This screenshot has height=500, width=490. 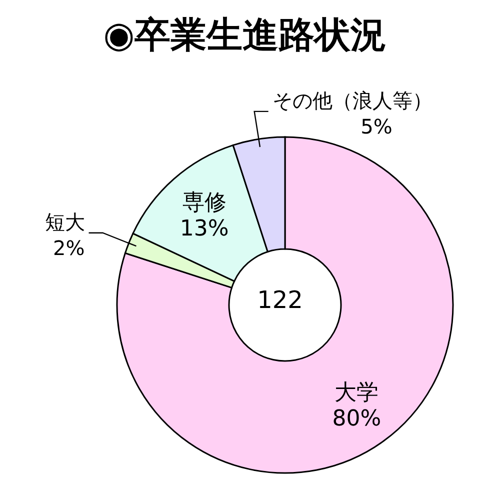 I want to click on data-label: 5%, so click(x=376, y=126).